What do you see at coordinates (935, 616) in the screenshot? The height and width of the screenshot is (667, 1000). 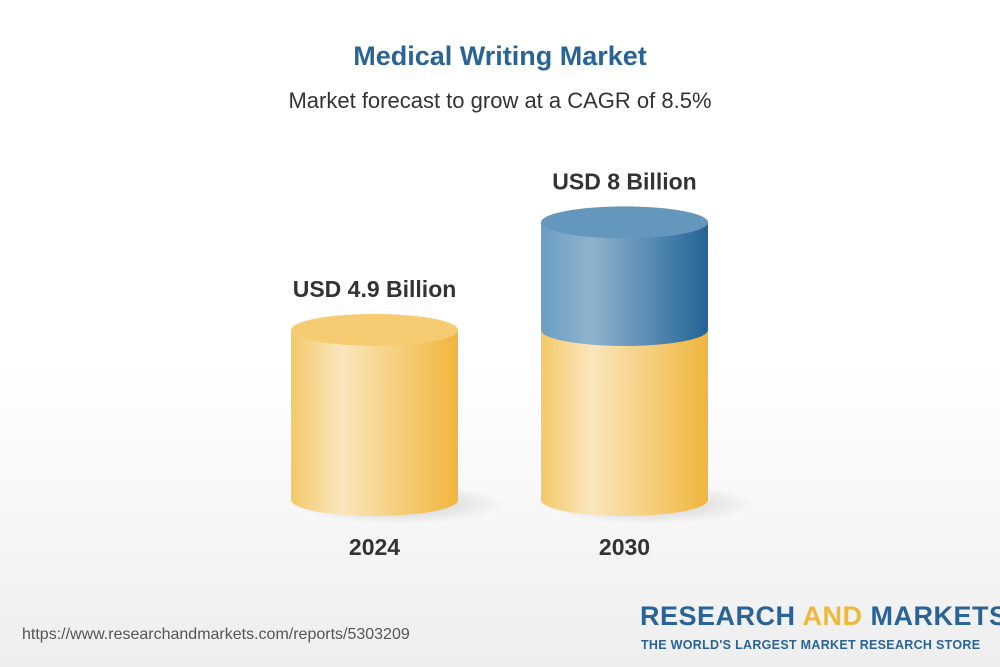 I see `logo-markets: MARKETS` at bounding box center [935, 616].